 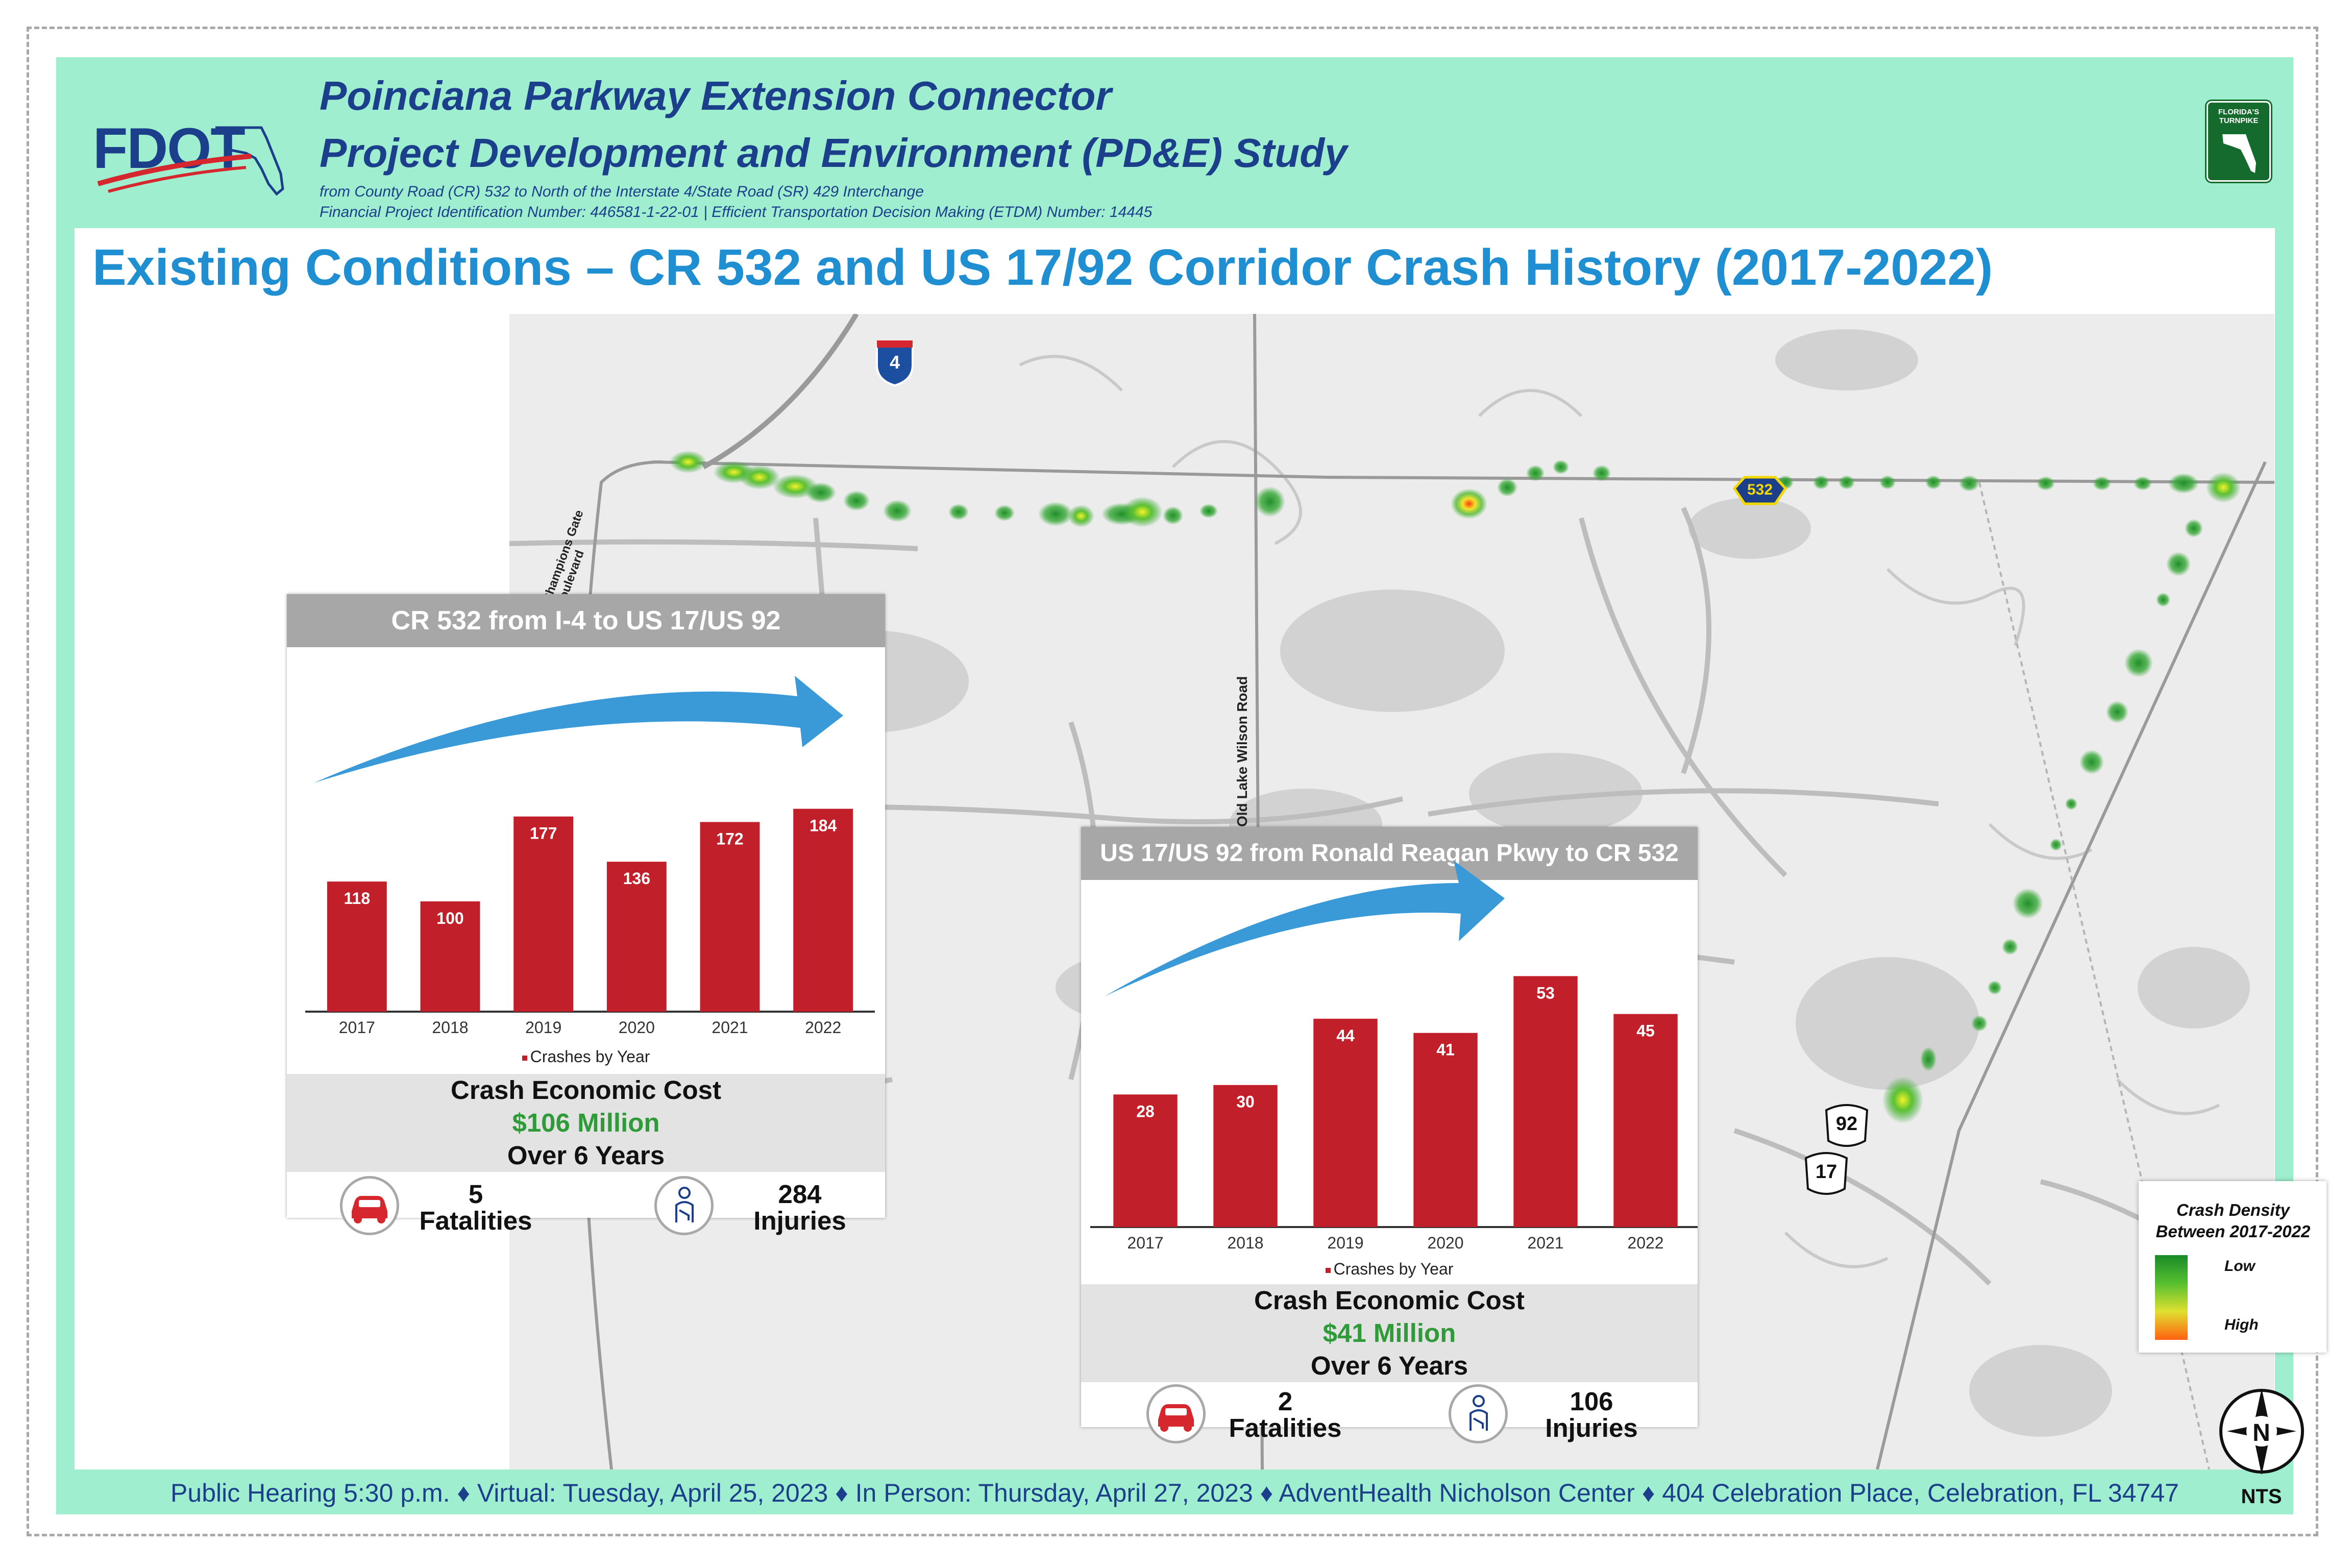 I want to click on panel2-injuries: 106 Injuries, so click(x=1591, y=1414).